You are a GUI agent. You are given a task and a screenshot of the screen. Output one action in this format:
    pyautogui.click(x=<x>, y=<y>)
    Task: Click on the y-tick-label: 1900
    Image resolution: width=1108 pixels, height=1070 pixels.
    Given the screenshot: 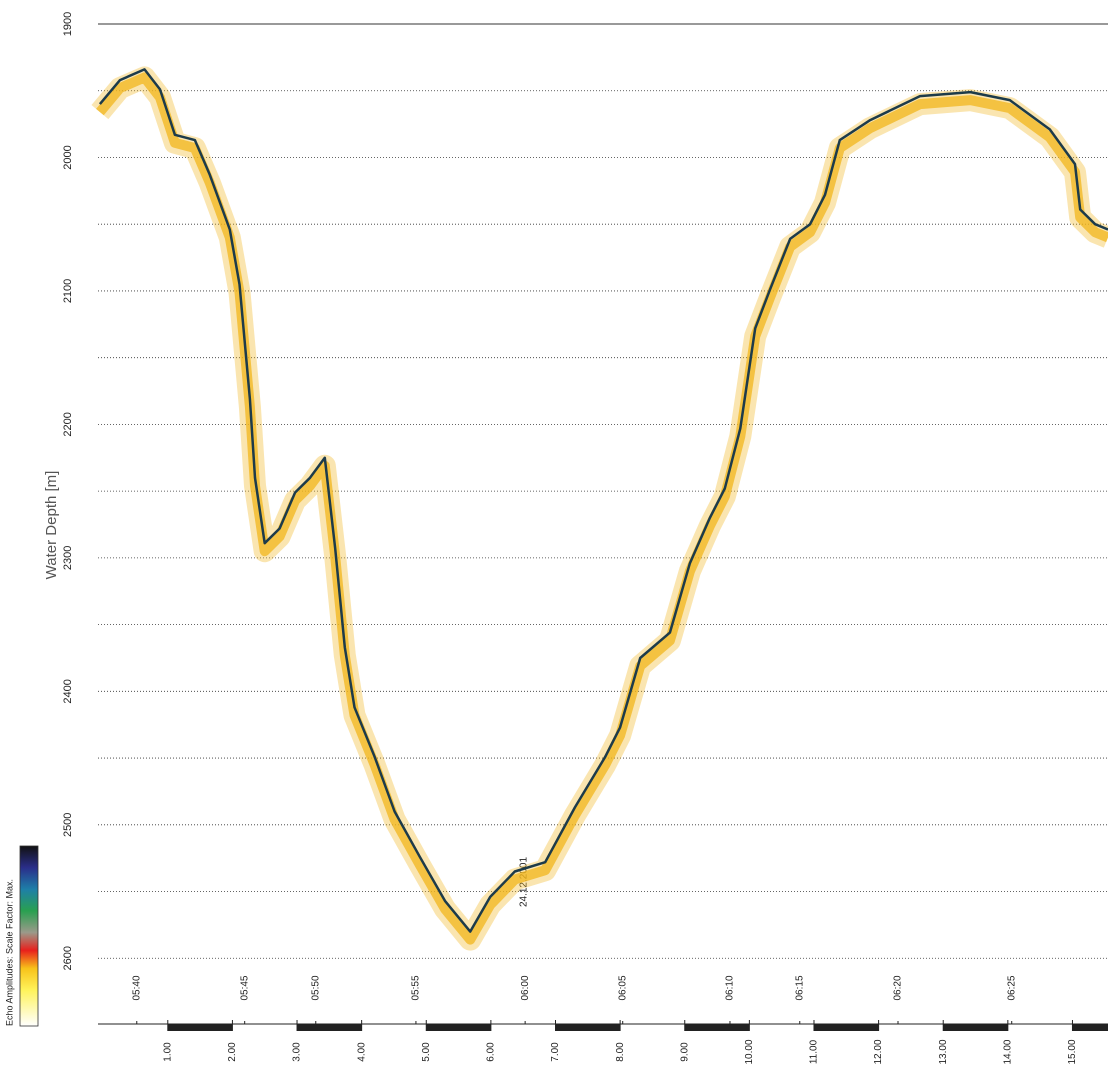 What is the action you would take?
    pyautogui.click(x=68, y=24)
    